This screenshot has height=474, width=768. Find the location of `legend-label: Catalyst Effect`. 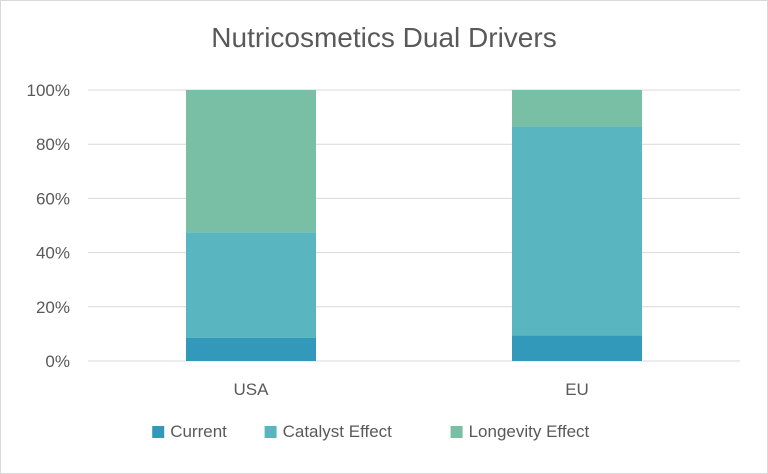

legend-label: Catalyst Effect is located at coordinates (338, 431).